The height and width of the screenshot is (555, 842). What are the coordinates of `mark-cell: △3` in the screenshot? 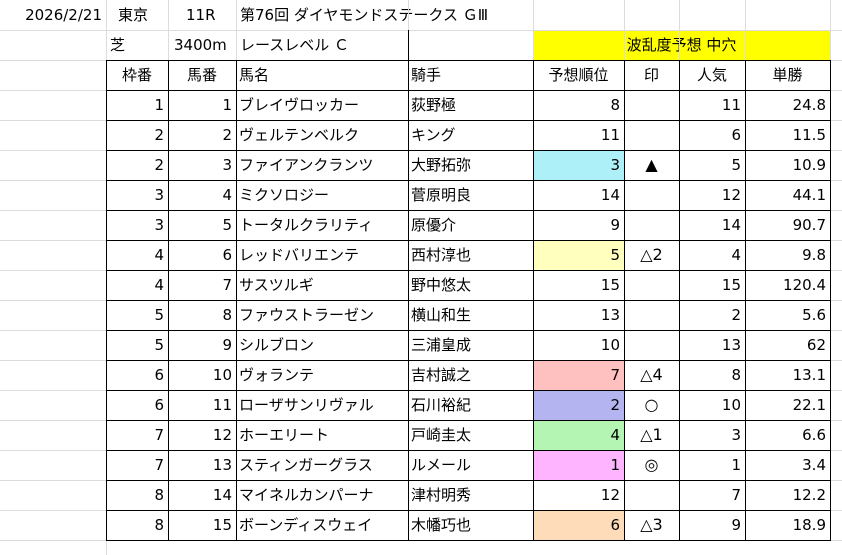 It's located at (651, 524).